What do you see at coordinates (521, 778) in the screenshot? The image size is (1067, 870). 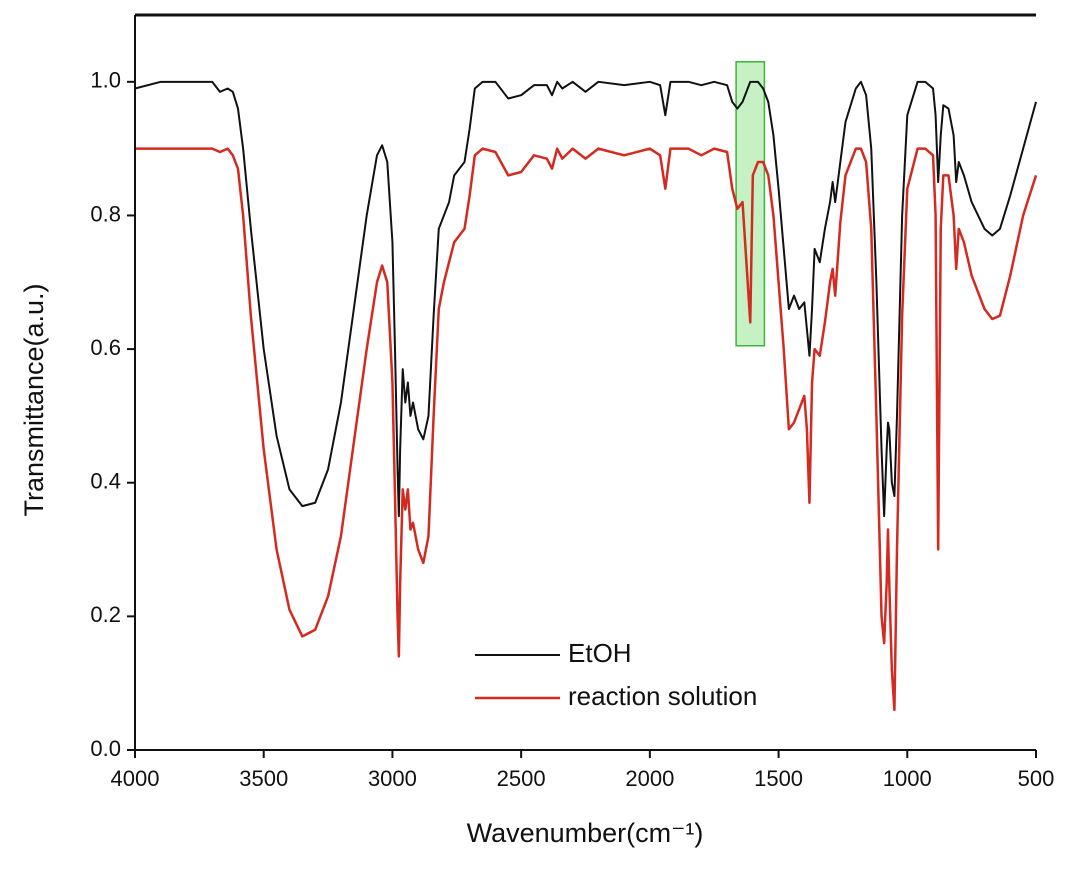 I see `x-tick-label: 2500` at bounding box center [521, 778].